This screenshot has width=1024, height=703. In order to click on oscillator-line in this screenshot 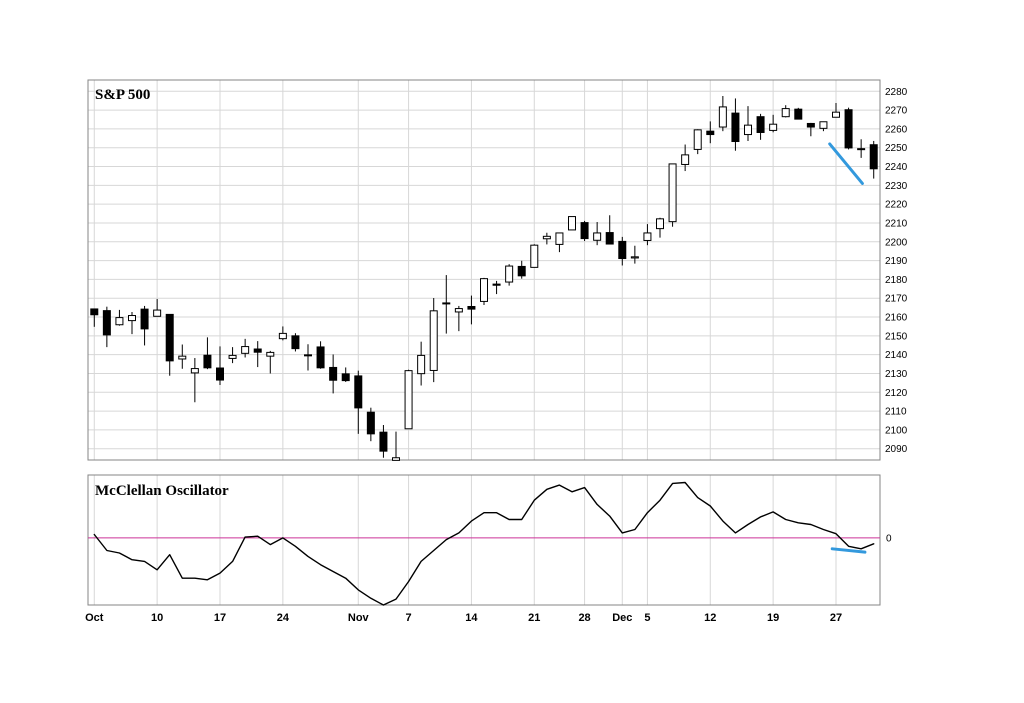, I will do `click(484, 543)`.